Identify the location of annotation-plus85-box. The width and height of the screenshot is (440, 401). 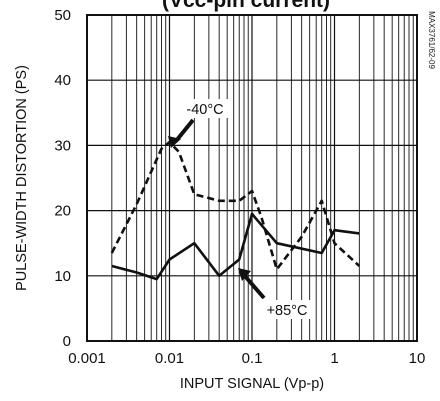
(287, 309).